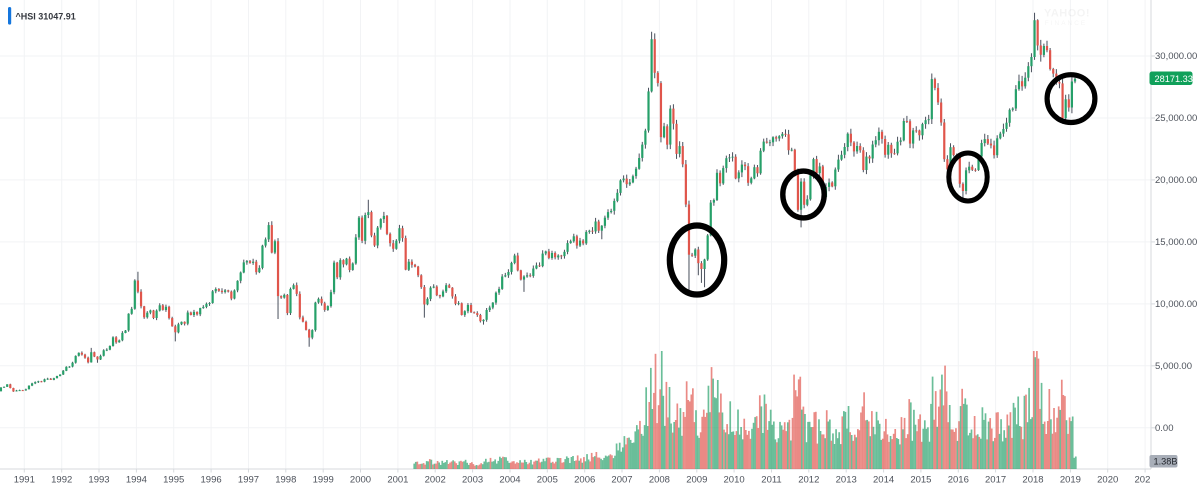 The width and height of the screenshot is (1200, 495). Describe the element at coordinates (1176, 56) in the screenshot. I see `svg-text: 30,000.00` at that location.